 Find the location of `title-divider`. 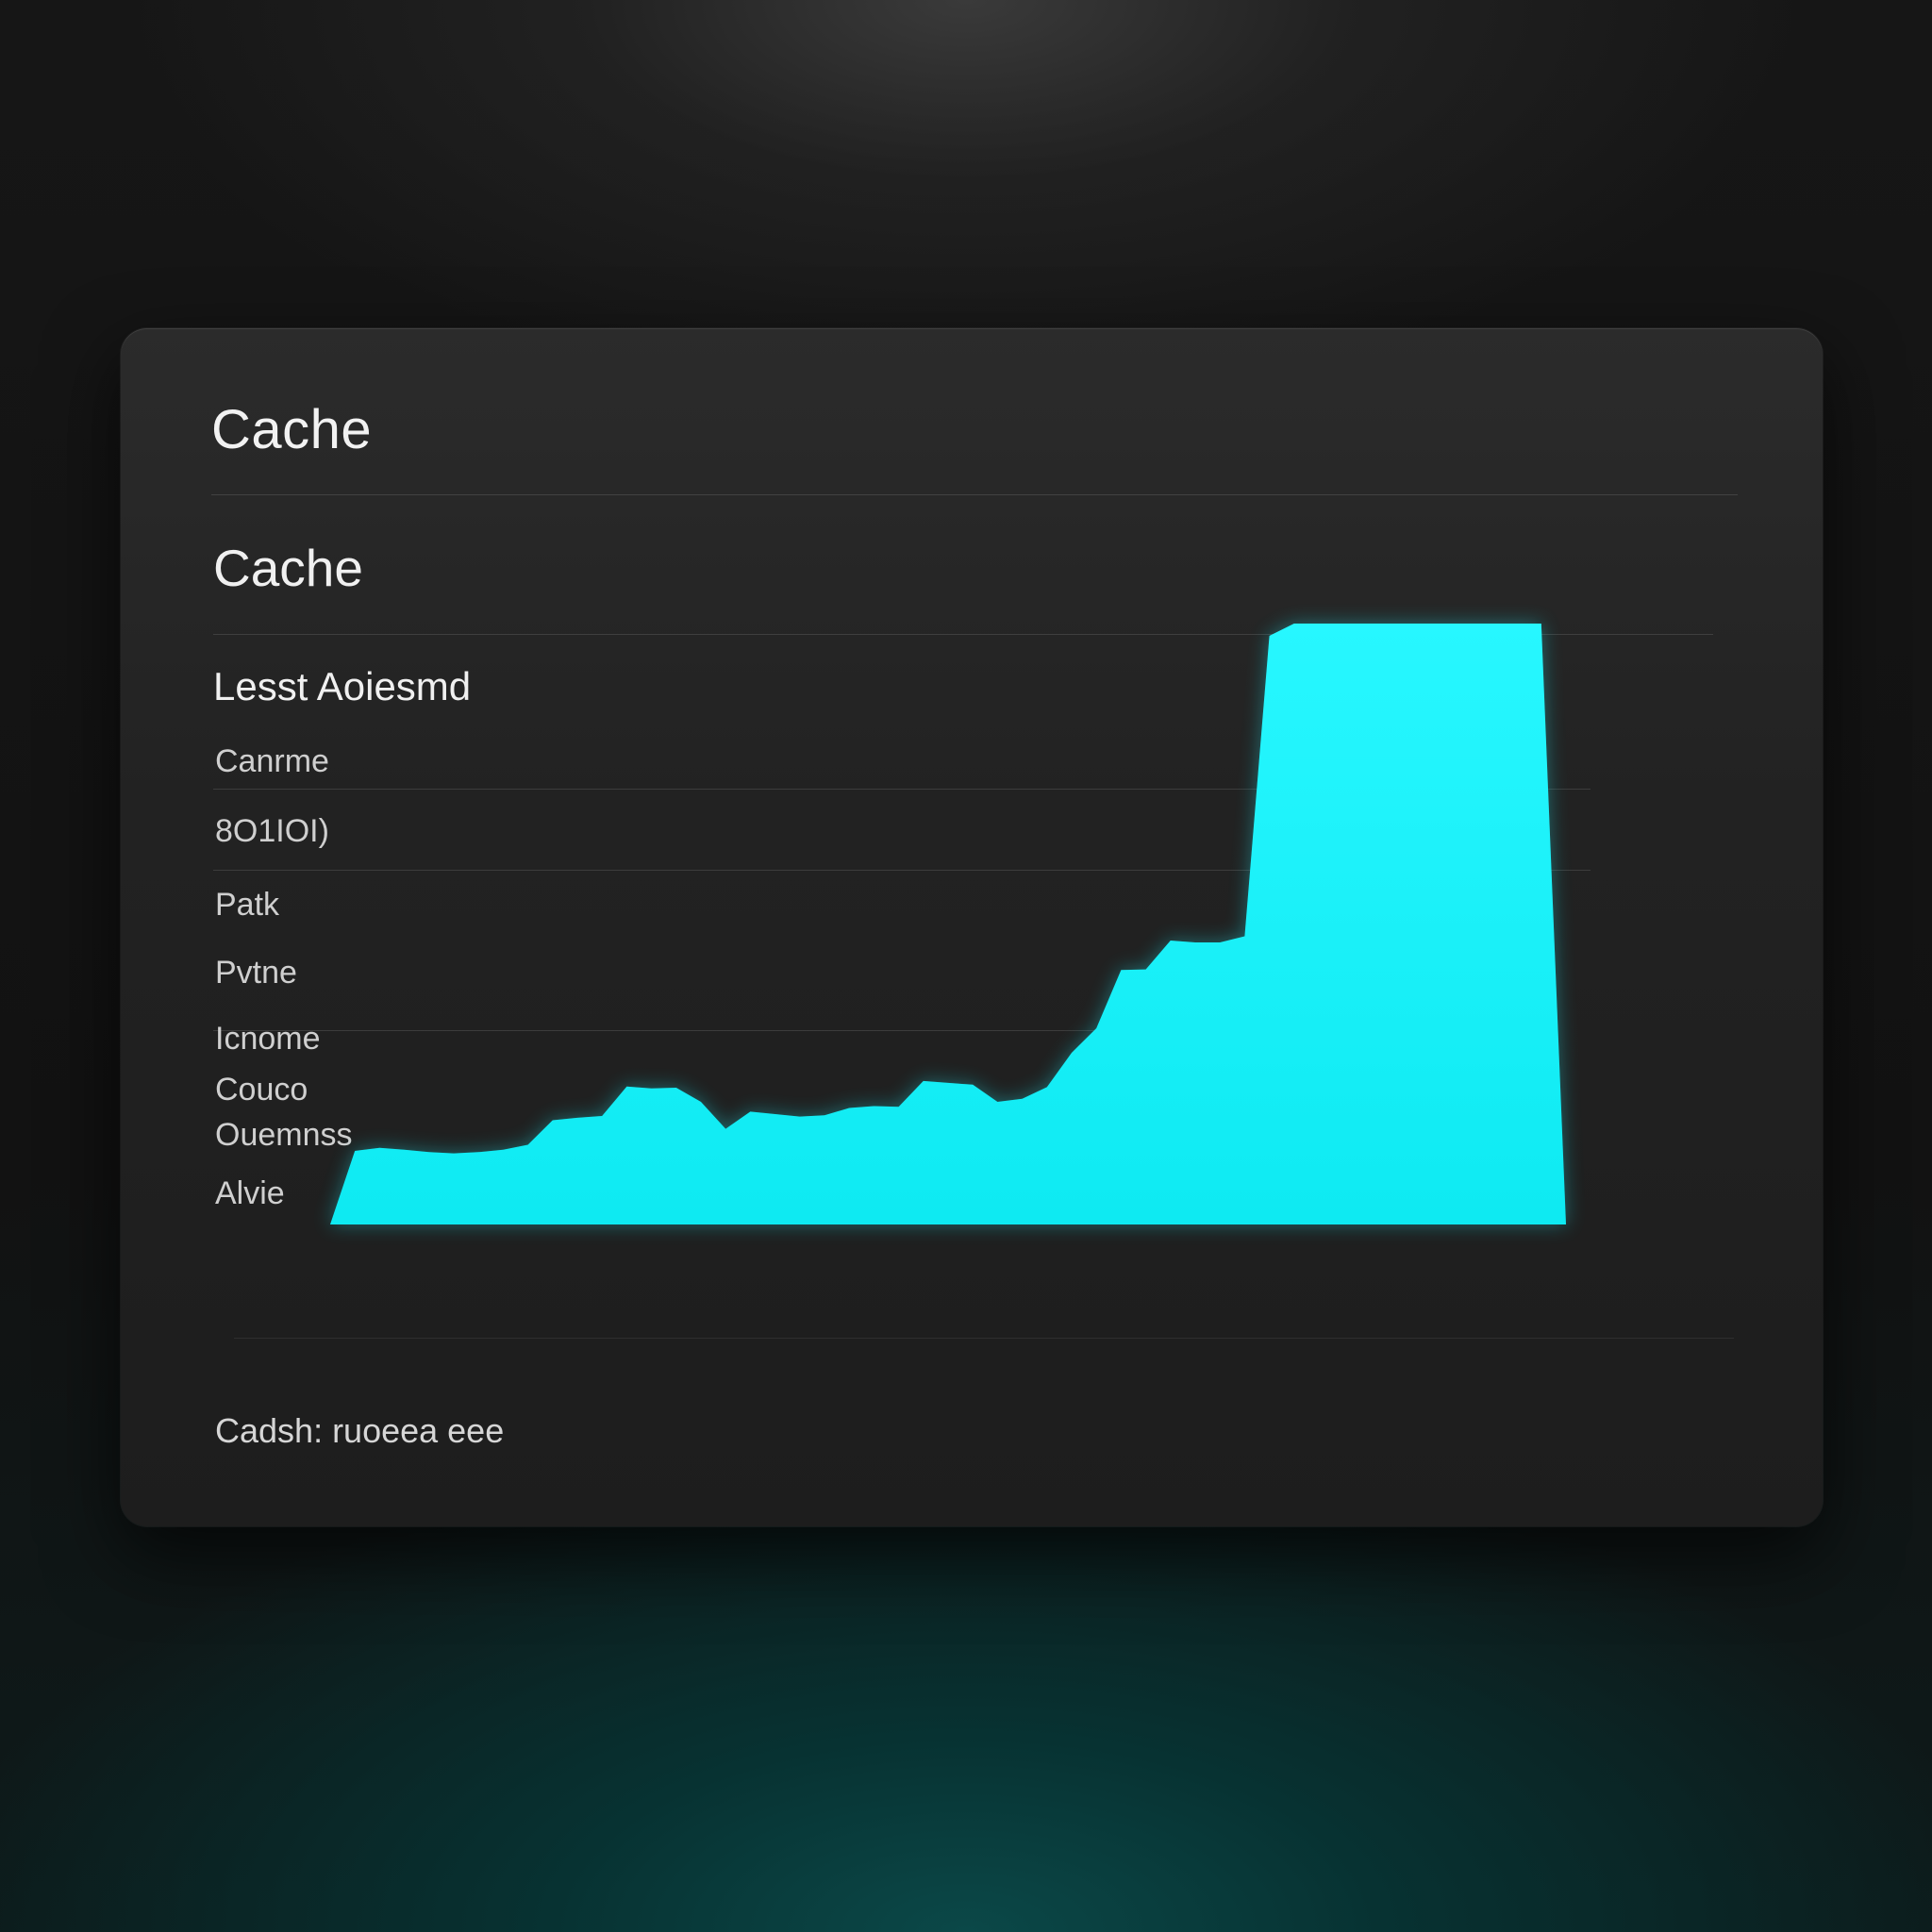

title-divider is located at coordinates (974, 495).